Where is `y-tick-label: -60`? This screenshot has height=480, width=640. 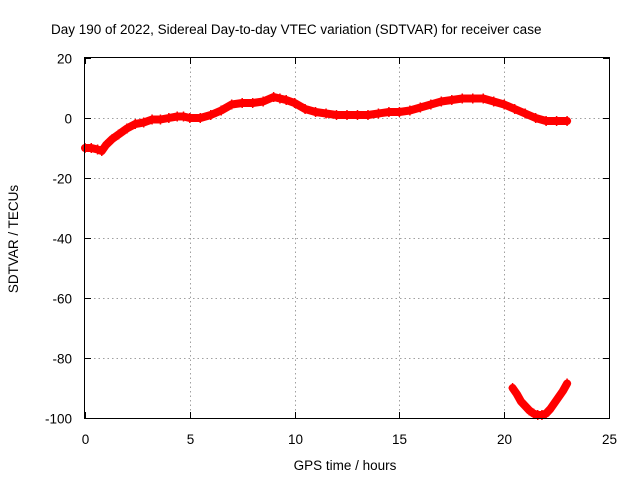
y-tick-label: -60 is located at coordinates (62, 299).